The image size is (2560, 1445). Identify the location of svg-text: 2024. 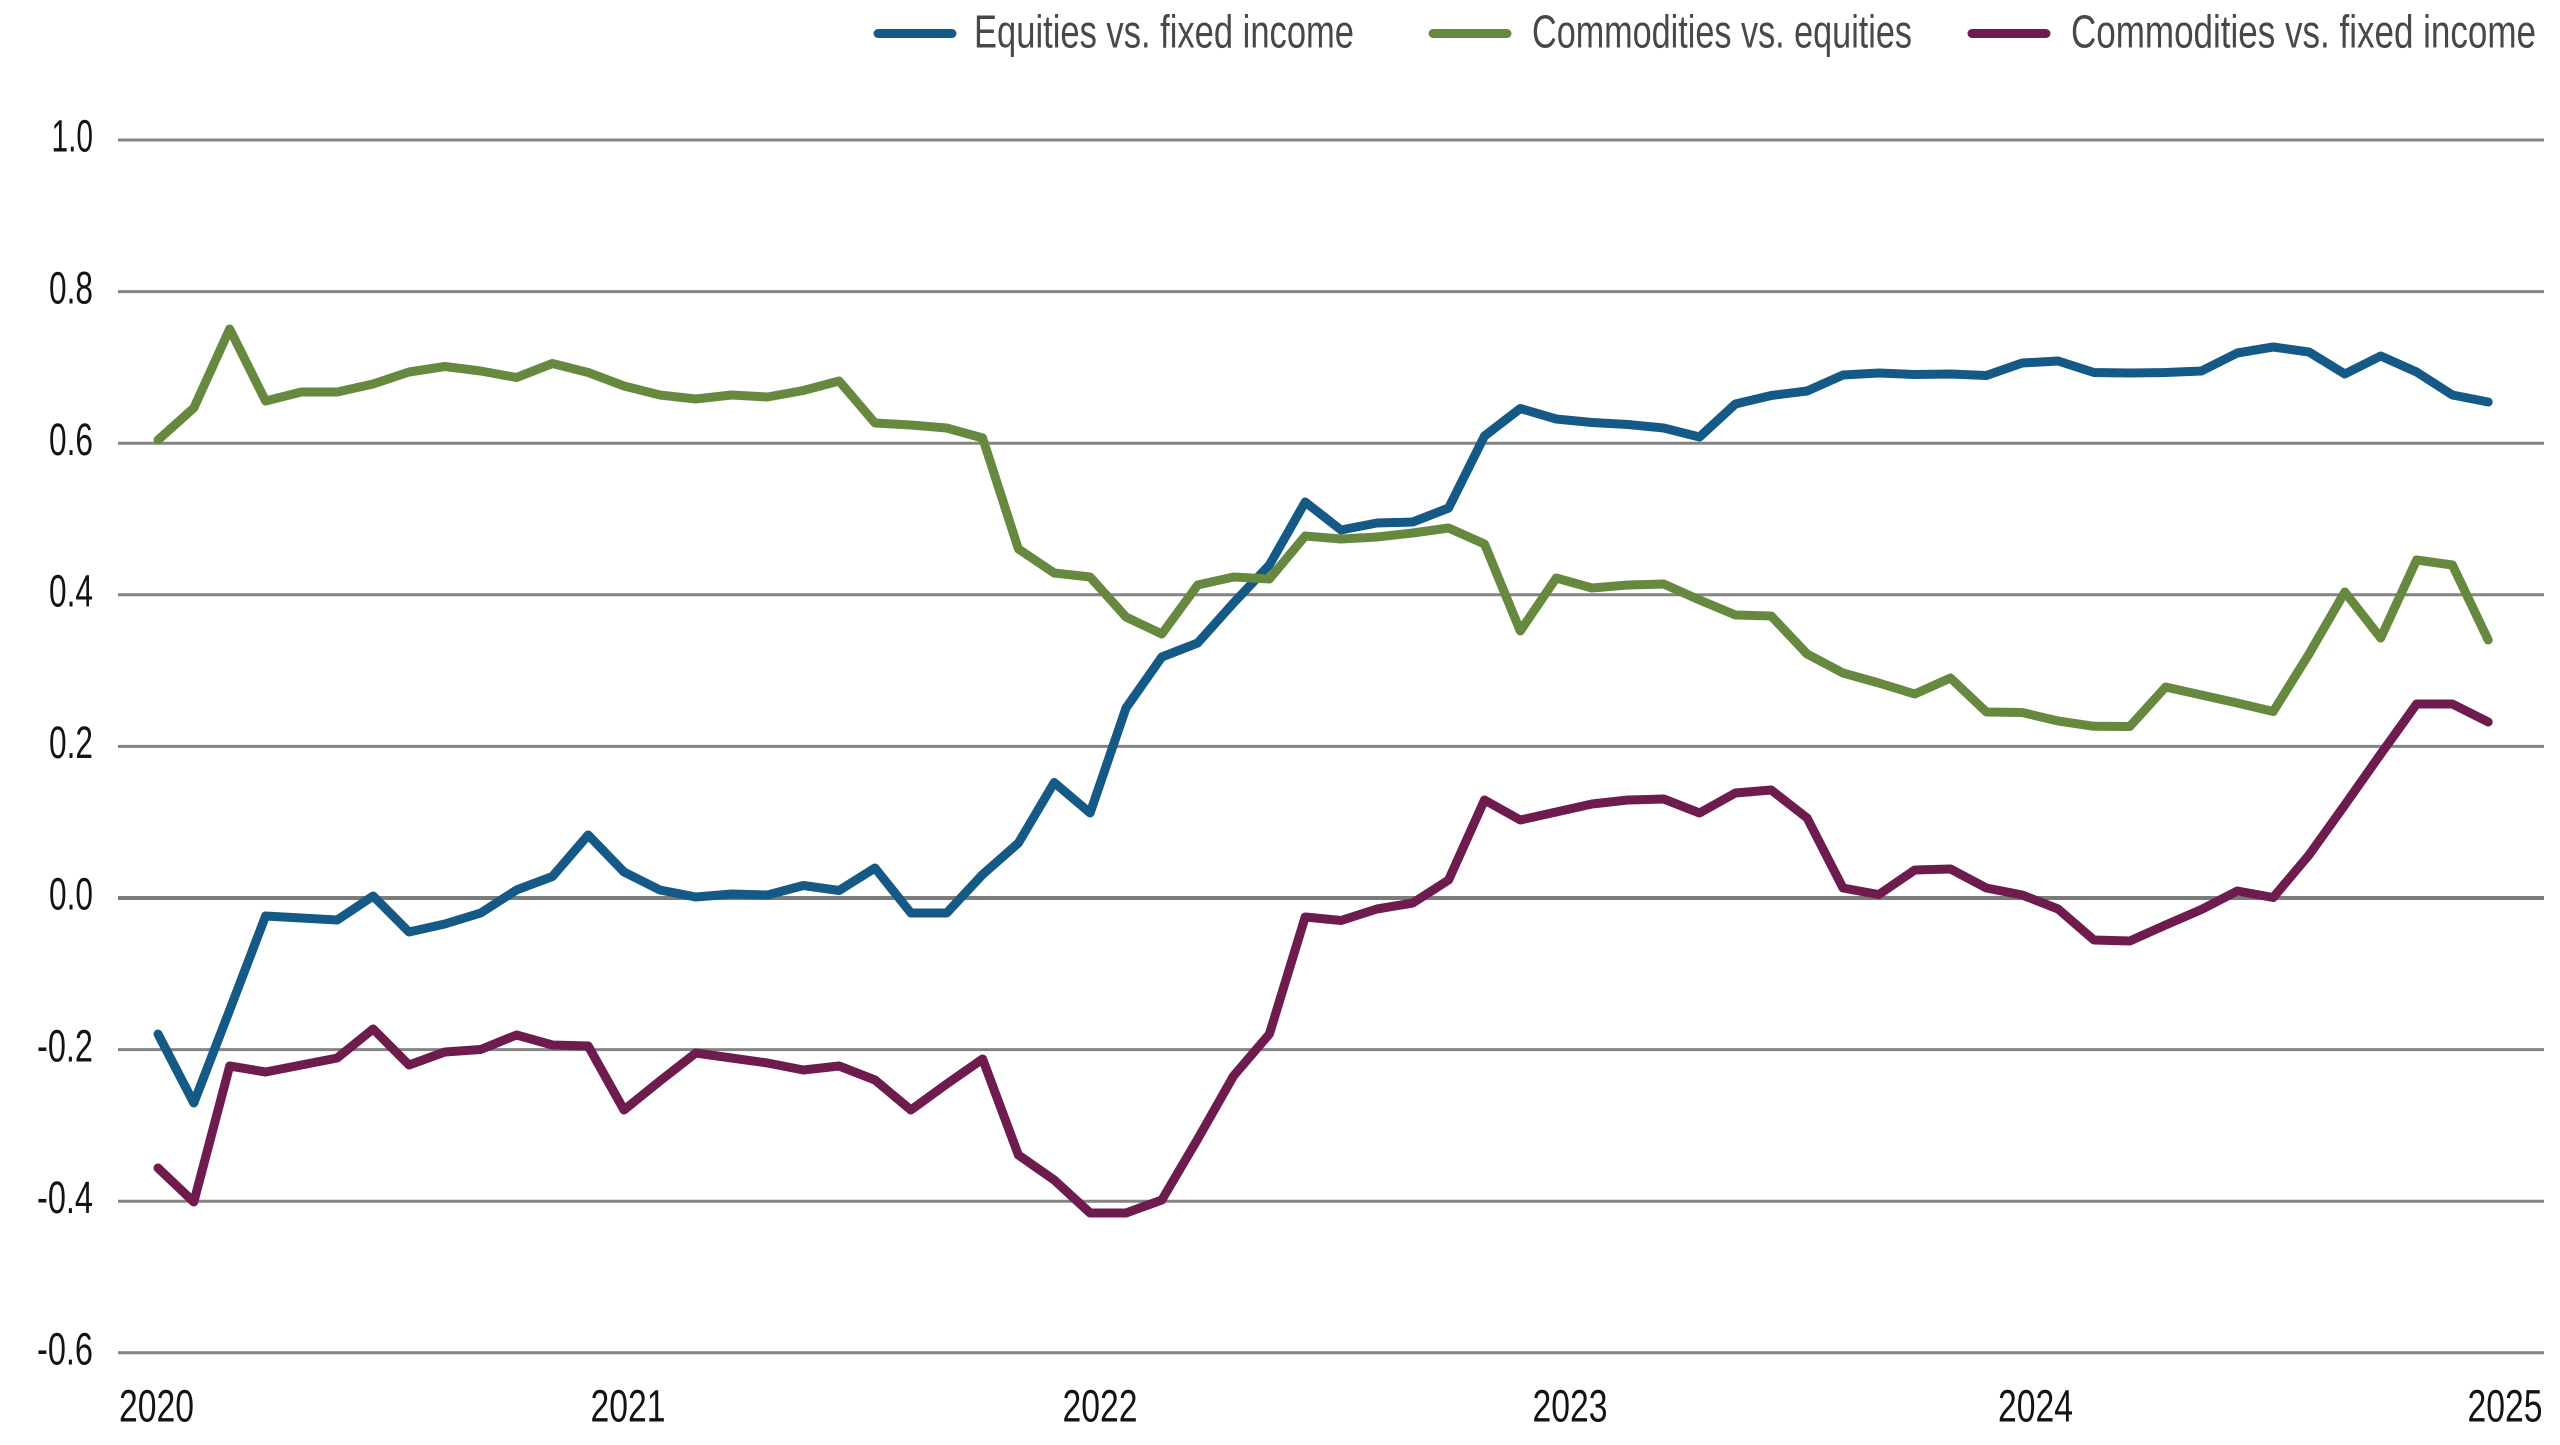
(2035, 1406).